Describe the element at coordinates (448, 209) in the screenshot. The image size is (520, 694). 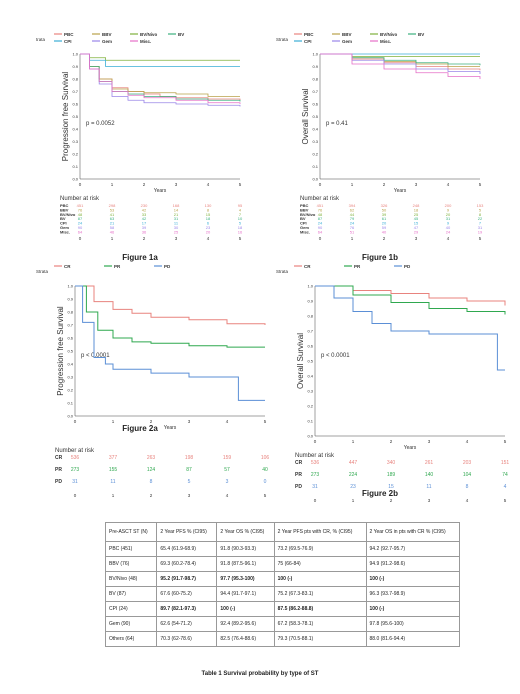
I see `risk-value: 9` at that location.